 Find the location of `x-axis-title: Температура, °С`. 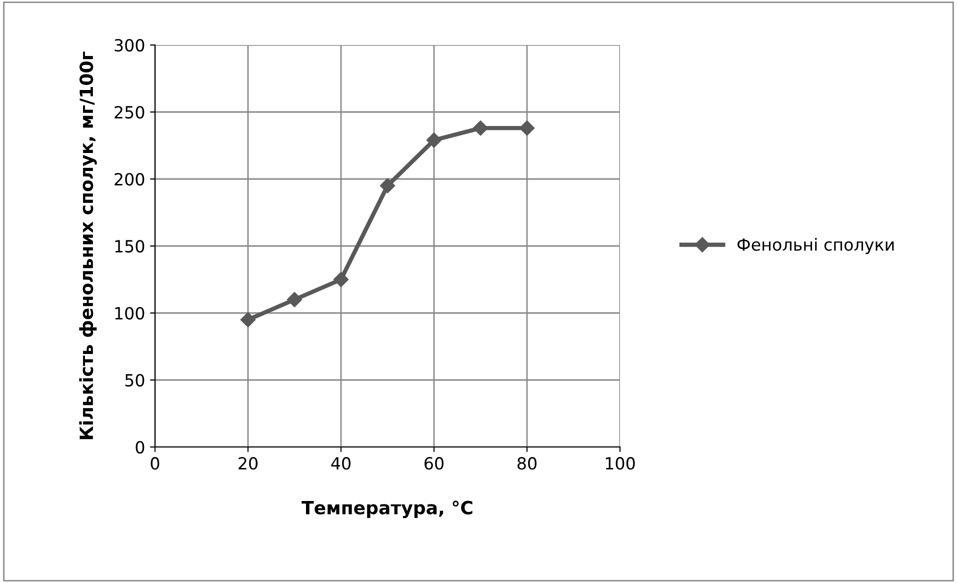

x-axis-title: Температура, °С is located at coordinates (387, 509).